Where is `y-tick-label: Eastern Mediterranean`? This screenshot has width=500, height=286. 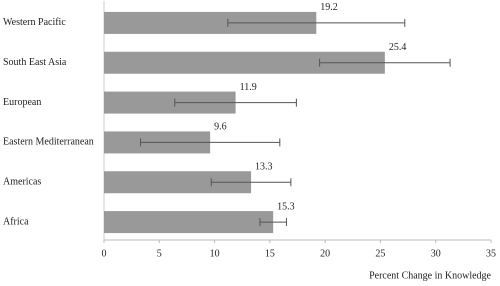
y-tick-label: Eastern Mediterranean is located at coordinates (48, 142).